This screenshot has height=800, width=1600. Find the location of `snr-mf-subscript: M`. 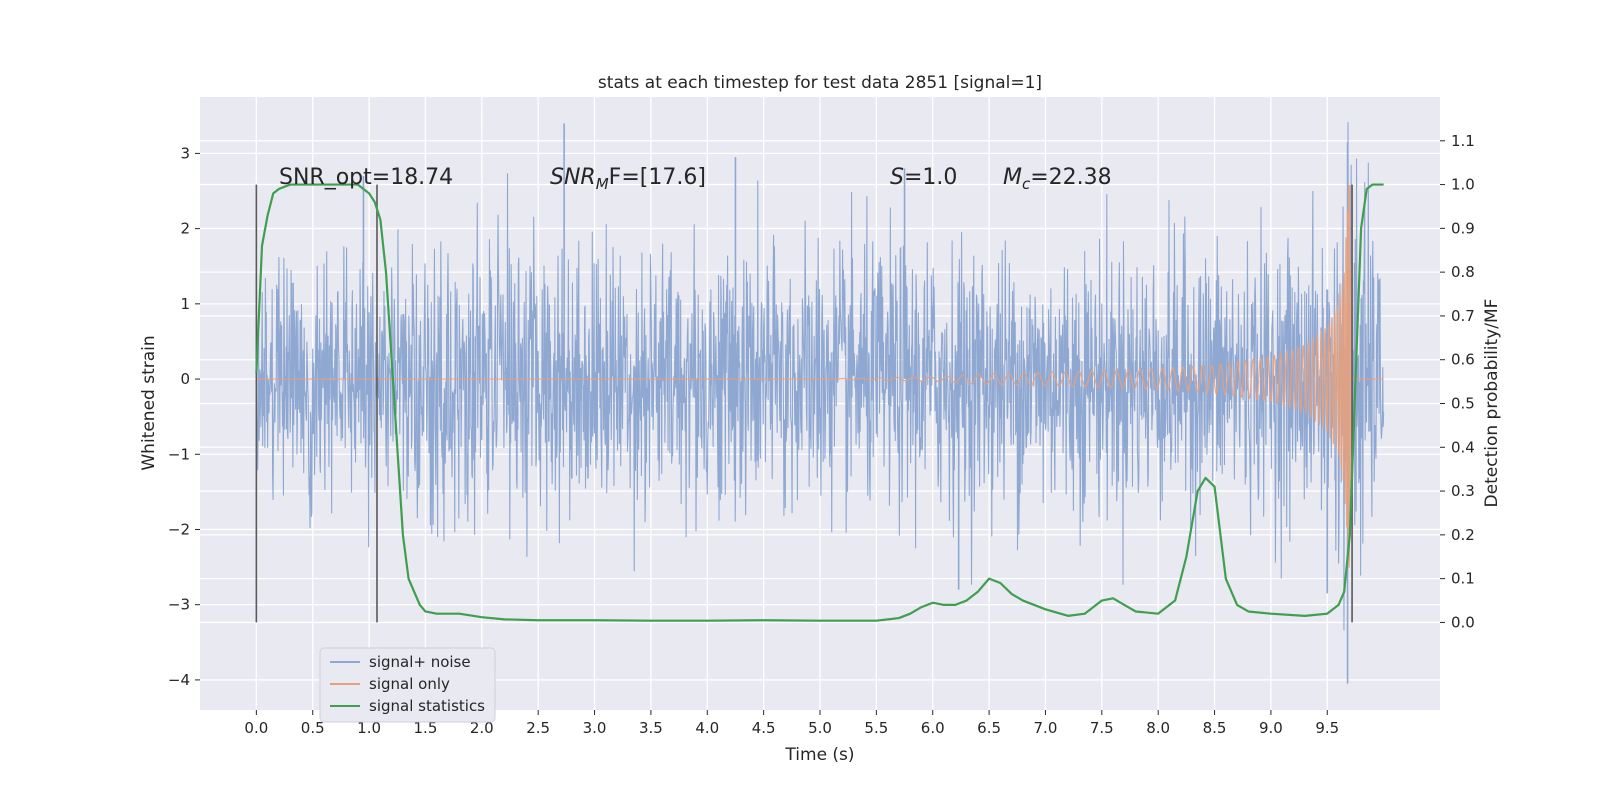

snr-mf-subscript: M is located at coordinates (602, 184).